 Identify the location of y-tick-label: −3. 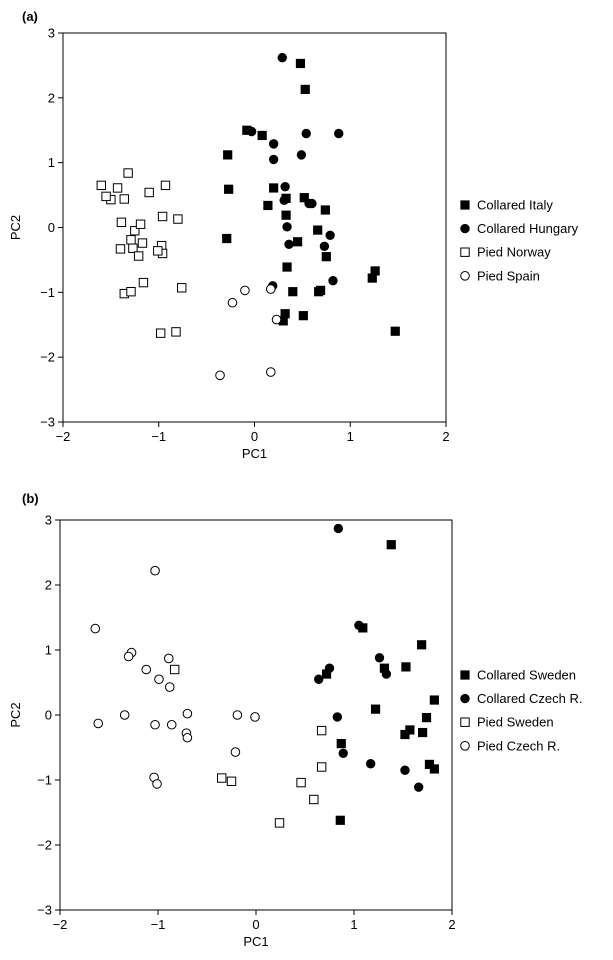
(44, 910).